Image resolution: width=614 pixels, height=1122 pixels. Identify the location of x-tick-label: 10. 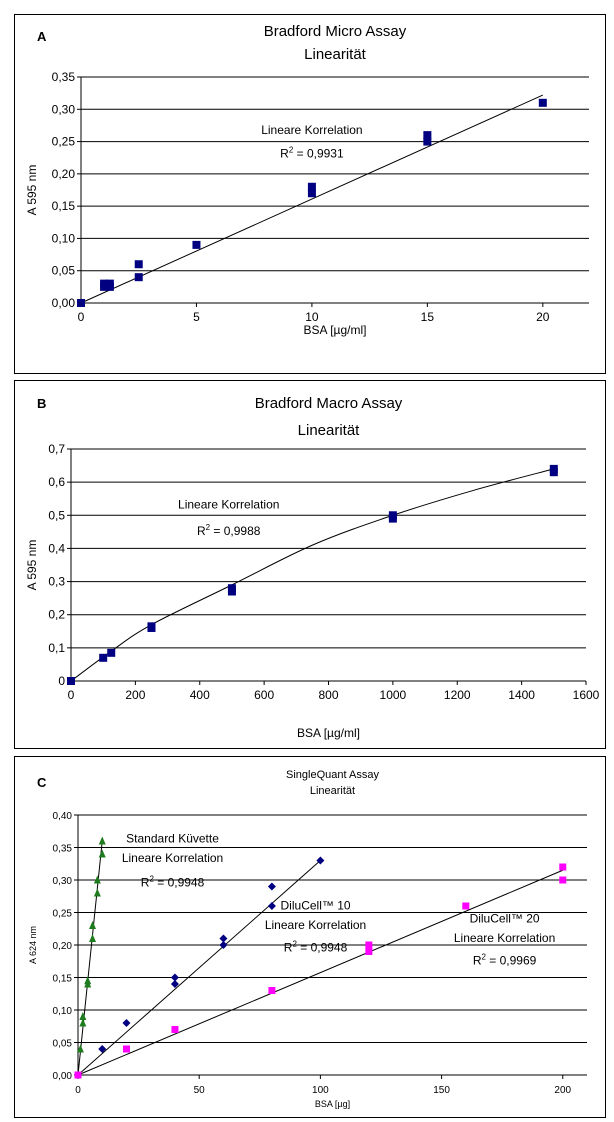
(312, 317).